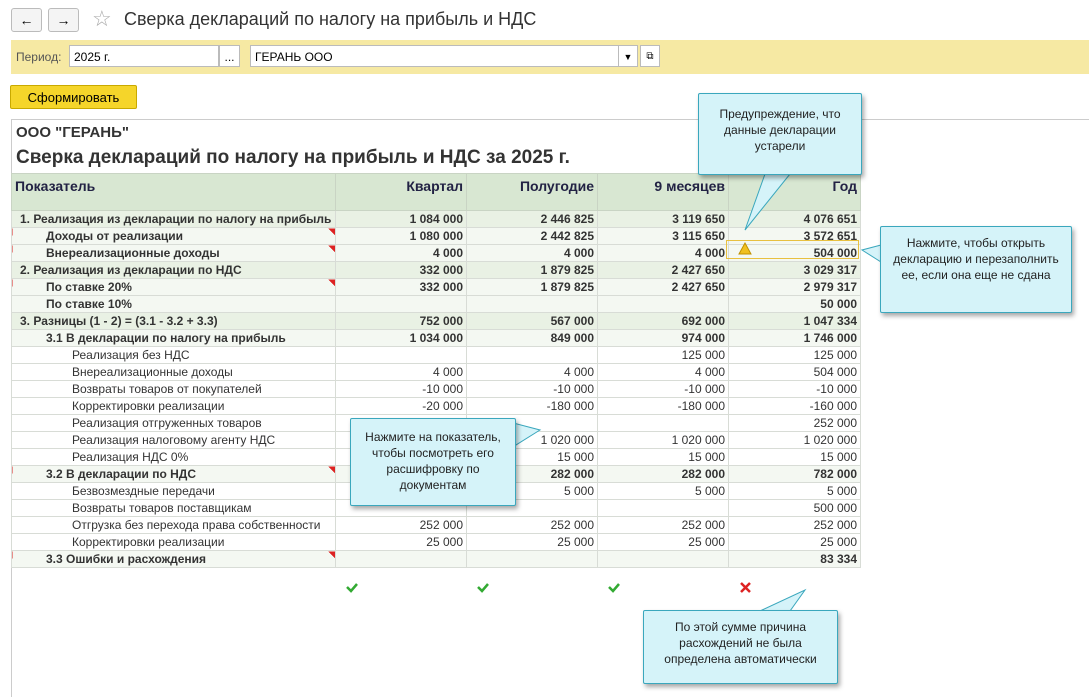  What do you see at coordinates (39, 57) in the screenshot?
I see `period-label: Период:` at bounding box center [39, 57].